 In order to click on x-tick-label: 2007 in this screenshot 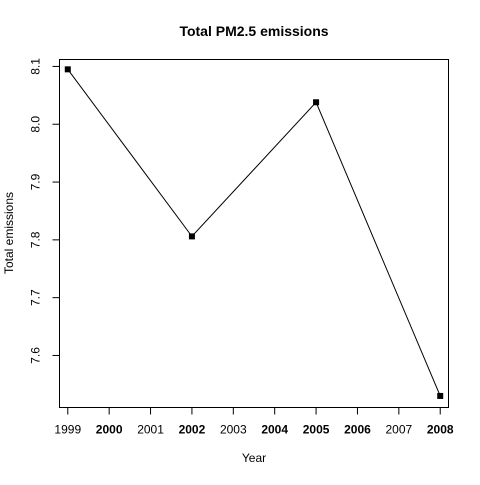, I will do `click(398, 430)`.